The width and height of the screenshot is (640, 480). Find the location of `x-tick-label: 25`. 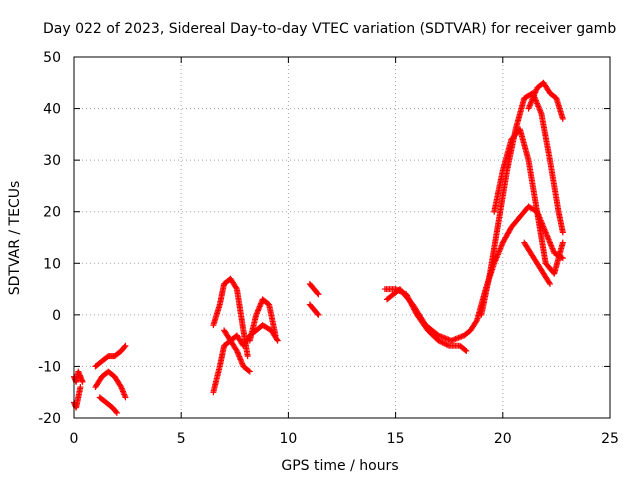

x-tick-label: 25 is located at coordinates (610, 439).